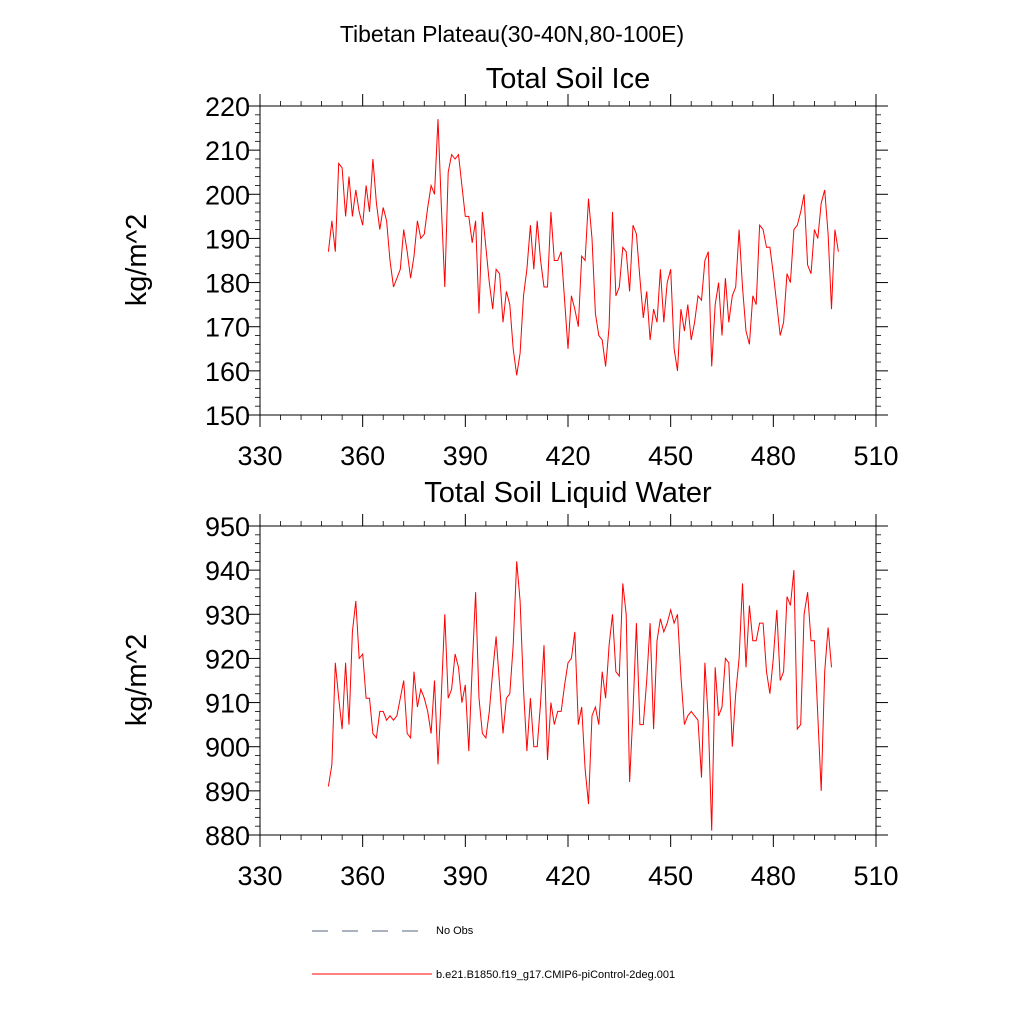  Describe the element at coordinates (568, 493) in the screenshot. I see `panel-title: Total Soil Liquid Water` at that location.